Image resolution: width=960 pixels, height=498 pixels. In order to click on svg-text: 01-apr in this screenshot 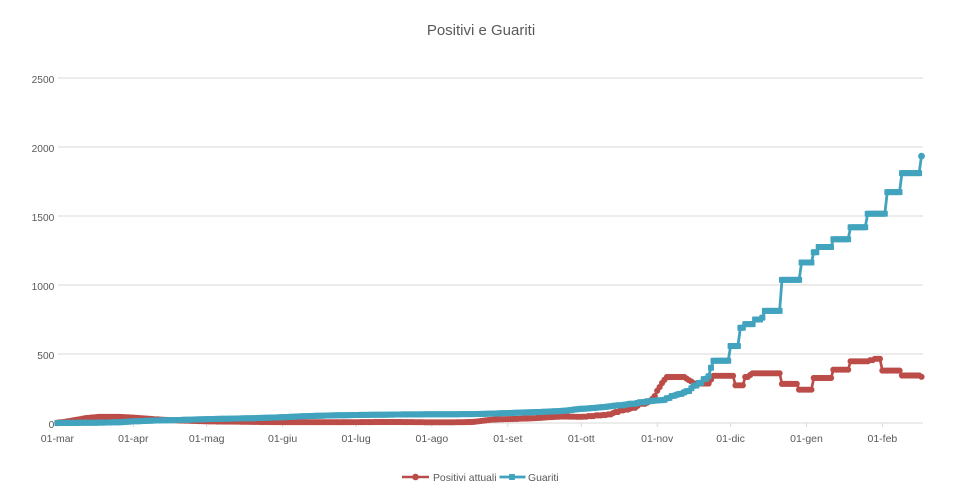, I will do `click(133, 439)`.